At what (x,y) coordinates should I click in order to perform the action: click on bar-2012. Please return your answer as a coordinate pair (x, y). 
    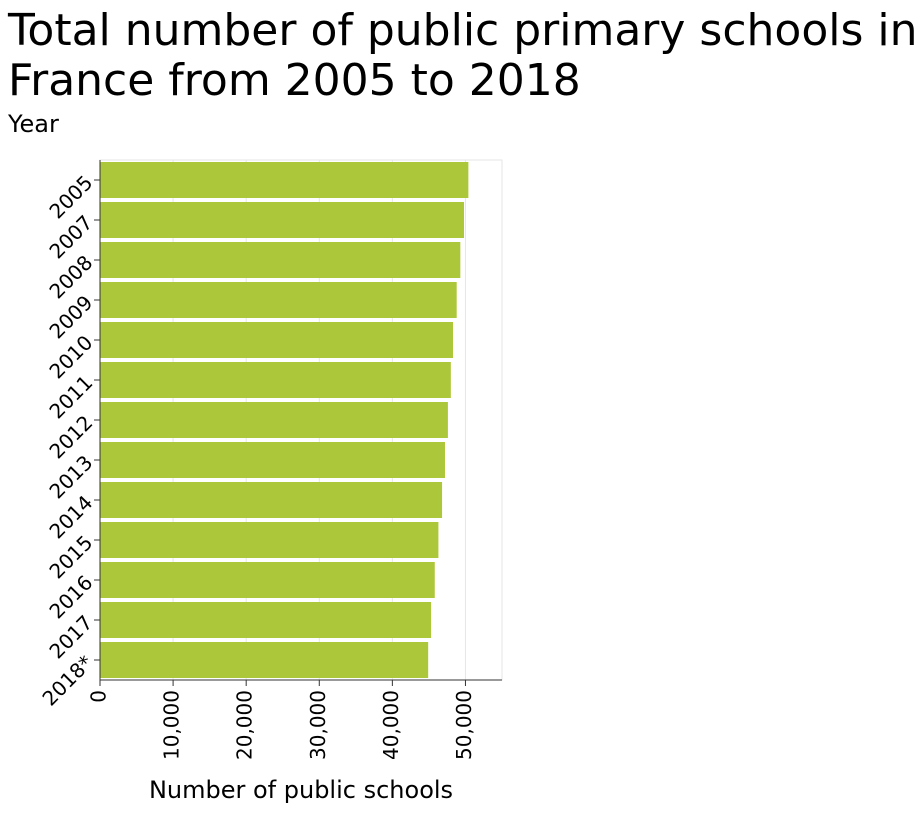
    Looking at the image, I should click on (274, 420).